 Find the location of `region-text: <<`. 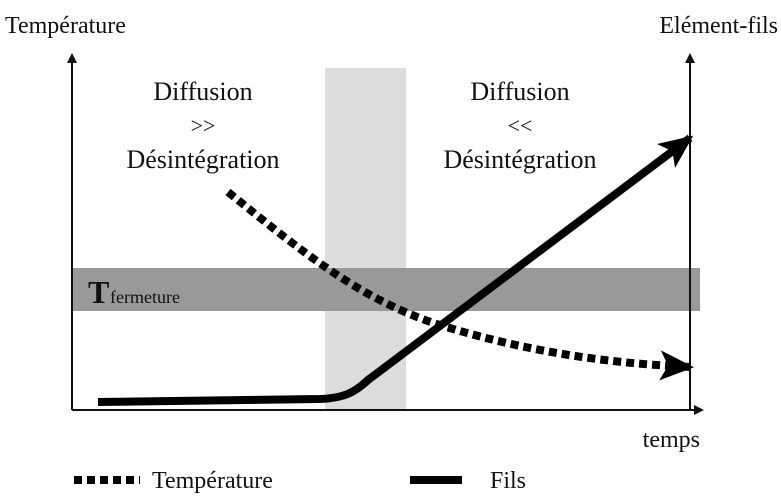

region-text: << is located at coordinates (520, 125).